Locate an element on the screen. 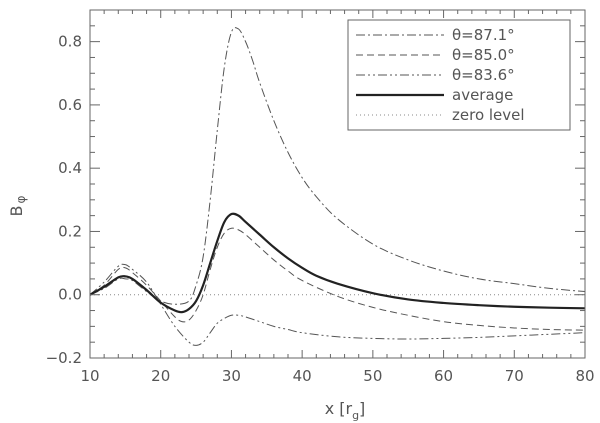  x-tick-label: 30 is located at coordinates (231, 376).